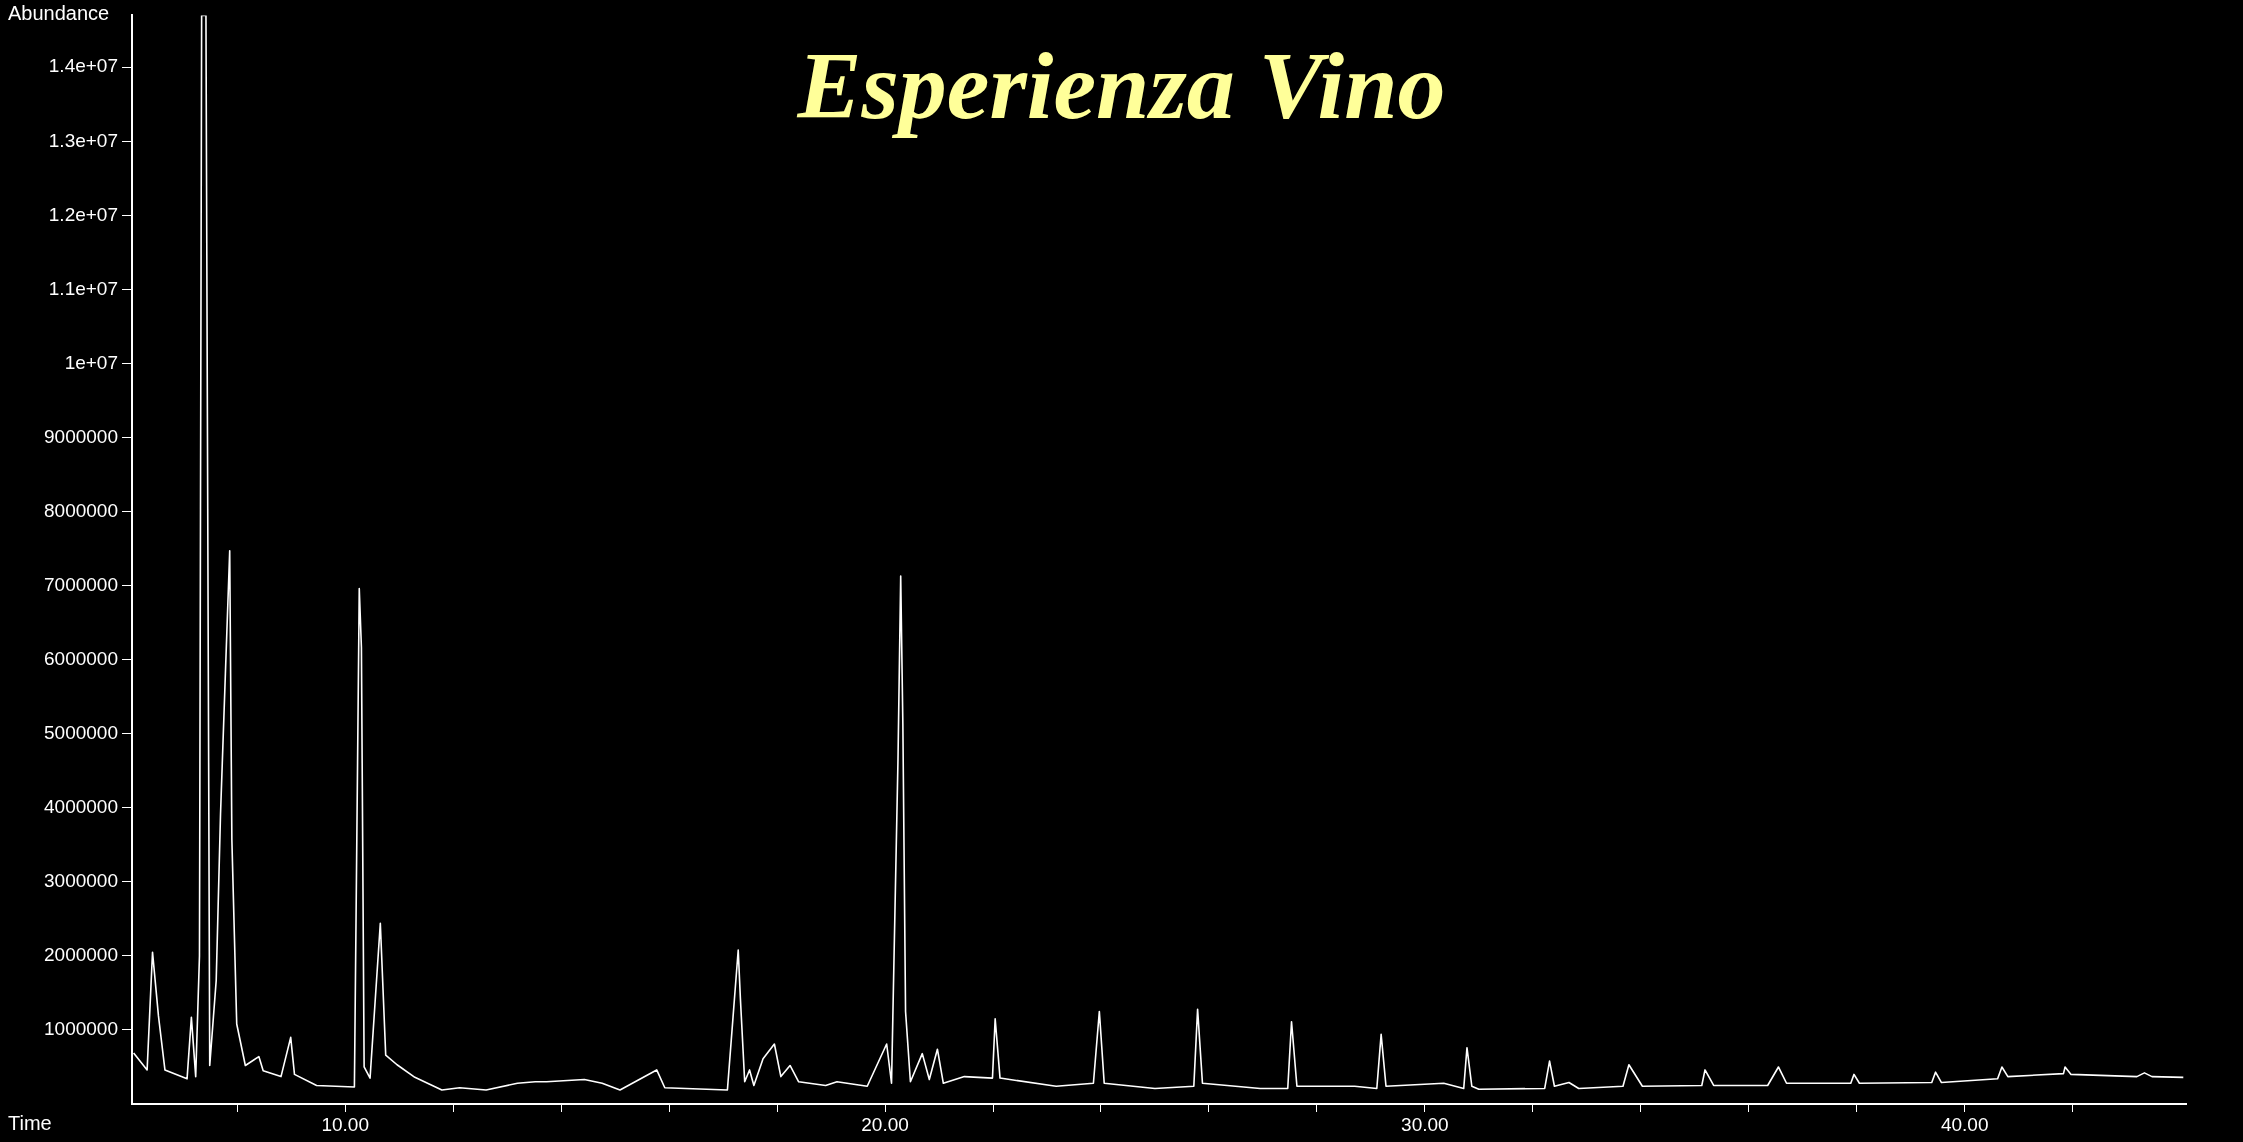  Describe the element at coordinates (83, 66) in the screenshot. I see `y-tick-label: 1.4e+07` at that location.